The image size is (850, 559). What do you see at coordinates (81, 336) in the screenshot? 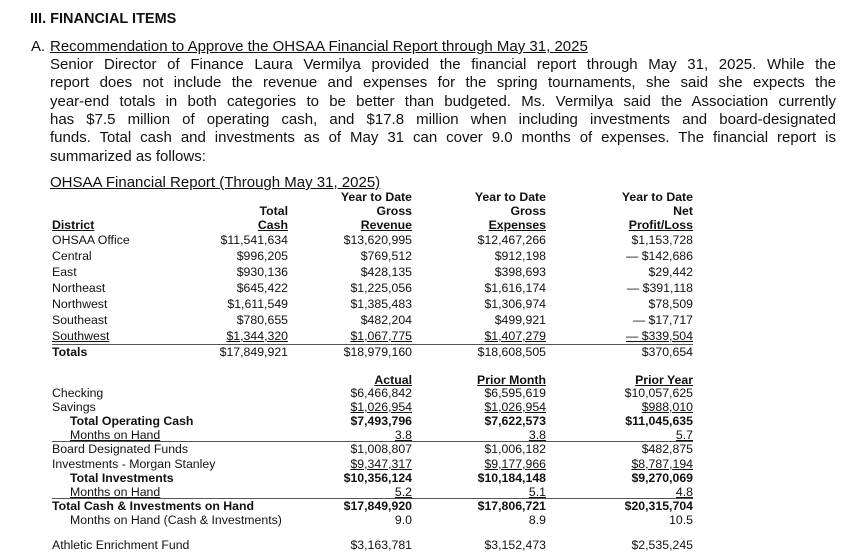
I see `district-name: Southwest` at bounding box center [81, 336].